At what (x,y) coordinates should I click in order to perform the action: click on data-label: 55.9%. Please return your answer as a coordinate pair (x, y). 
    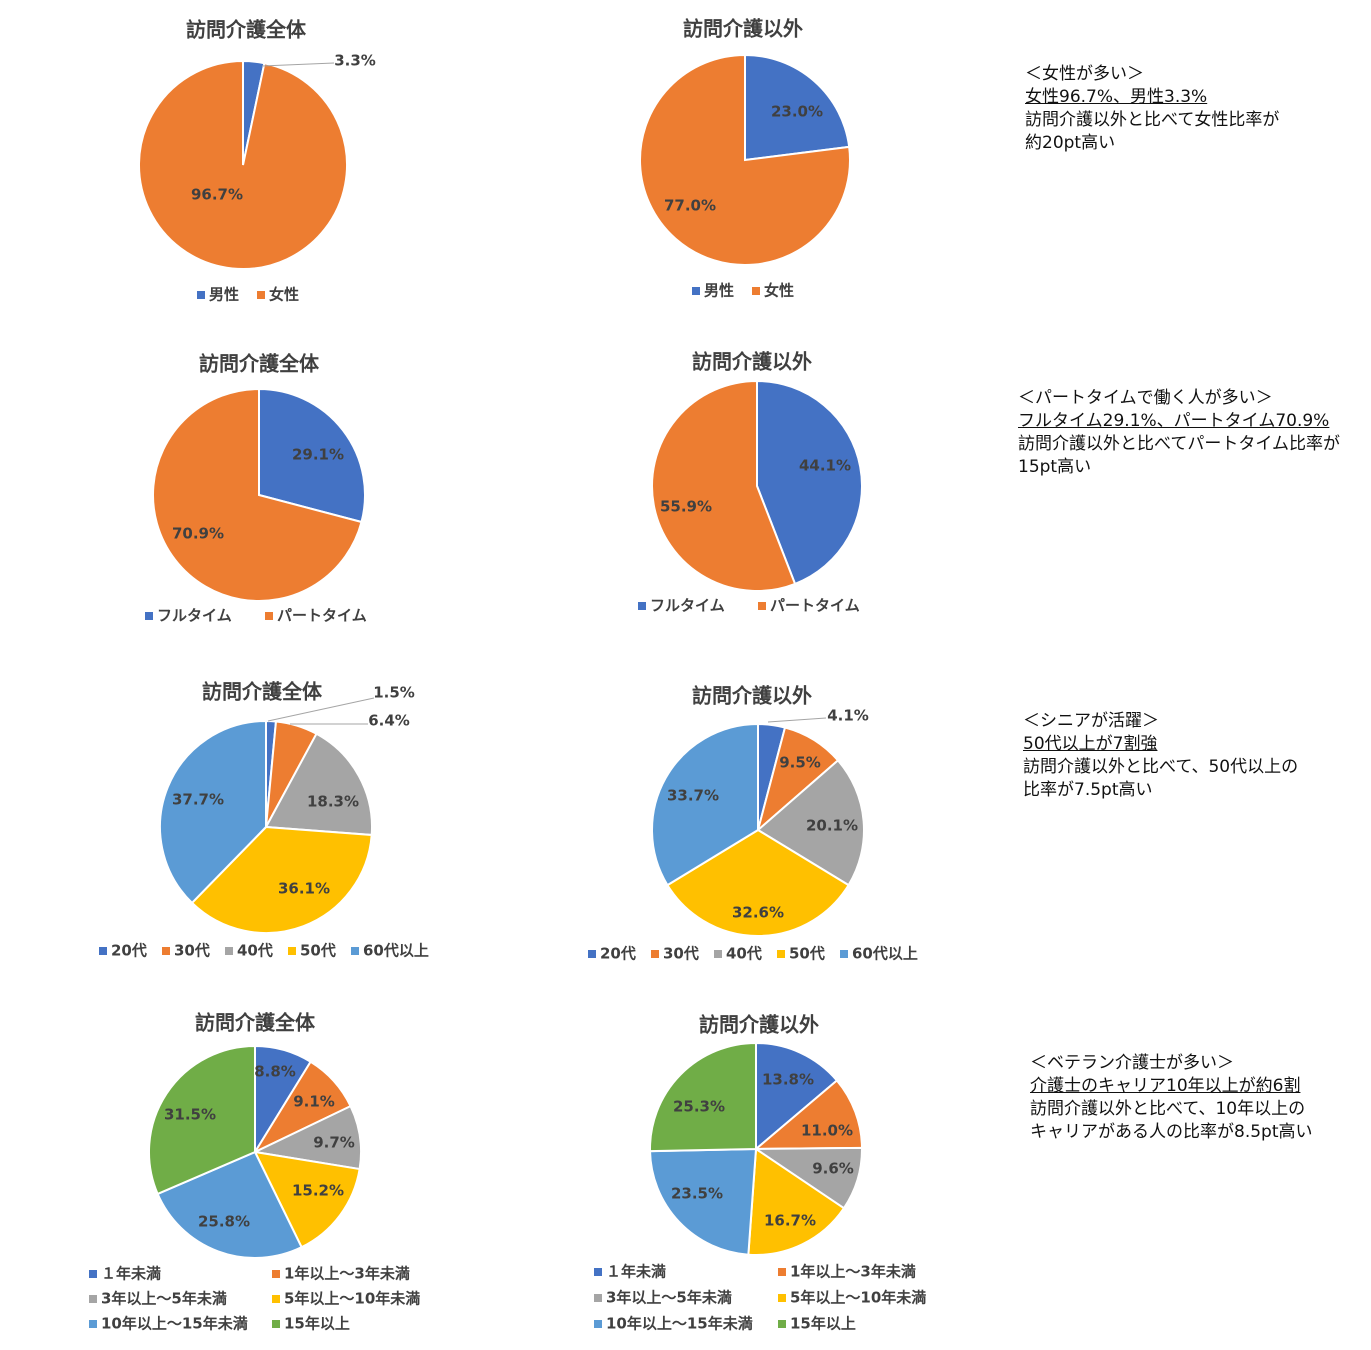
    Looking at the image, I should click on (686, 507).